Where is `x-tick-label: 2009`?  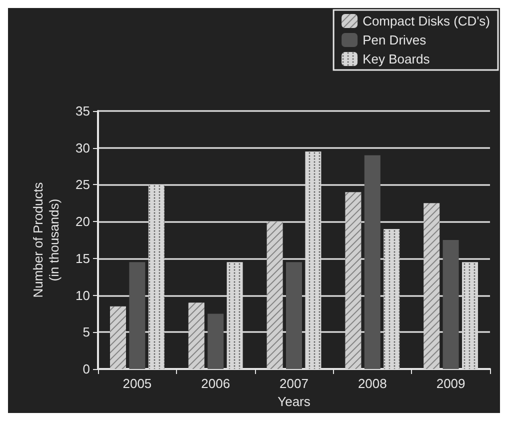
x-tick-label: 2009 is located at coordinates (451, 383).